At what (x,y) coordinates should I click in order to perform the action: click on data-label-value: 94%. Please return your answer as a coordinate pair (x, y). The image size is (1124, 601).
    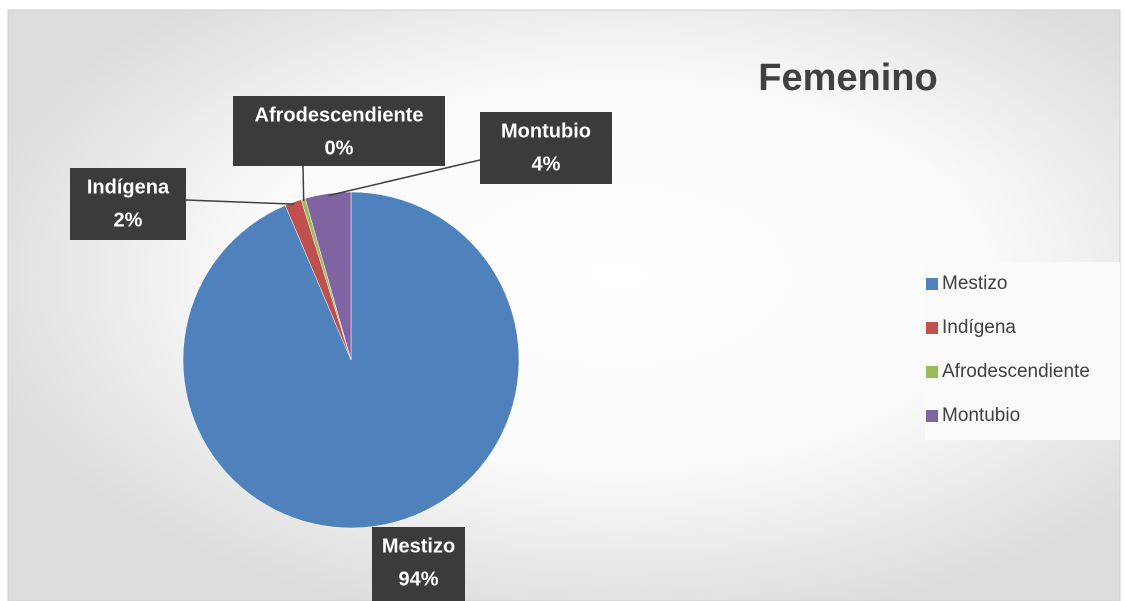
    Looking at the image, I should click on (418, 579).